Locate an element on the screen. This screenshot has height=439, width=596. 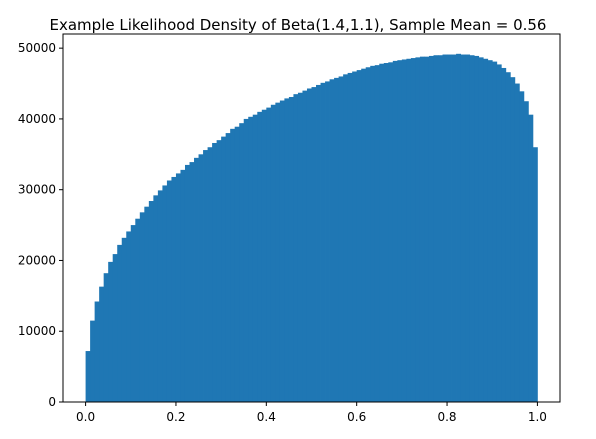
x-tick-label: 0.2 is located at coordinates (175, 417).